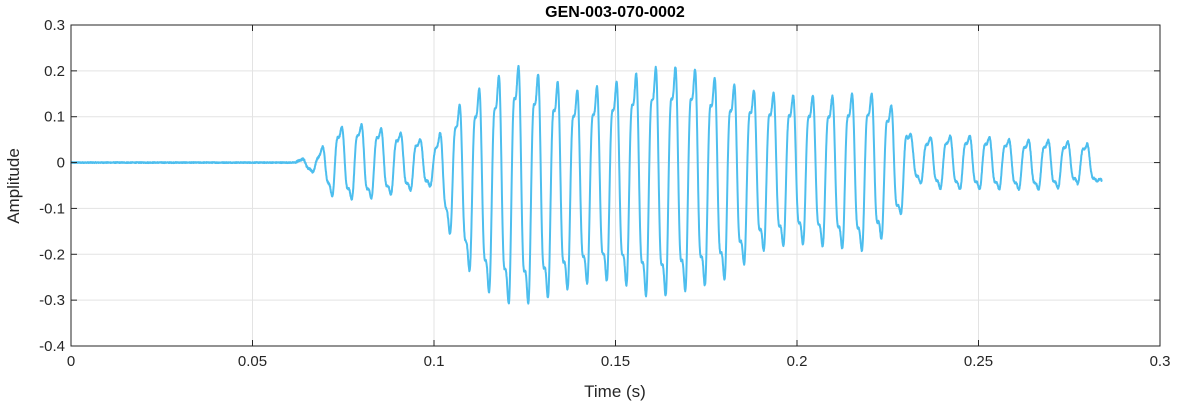 The width and height of the screenshot is (1177, 404). What do you see at coordinates (615, 391) in the screenshot?
I see `x-axis-label: Time (s)` at bounding box center [615, 391].